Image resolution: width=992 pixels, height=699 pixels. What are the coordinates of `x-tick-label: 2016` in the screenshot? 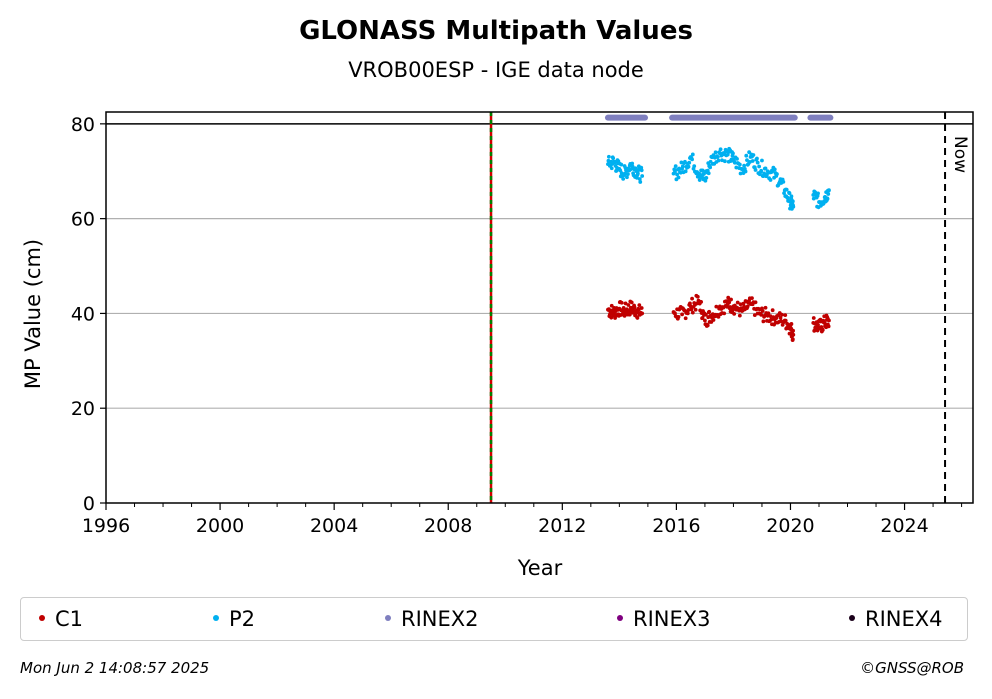 It's located at (676, 526).